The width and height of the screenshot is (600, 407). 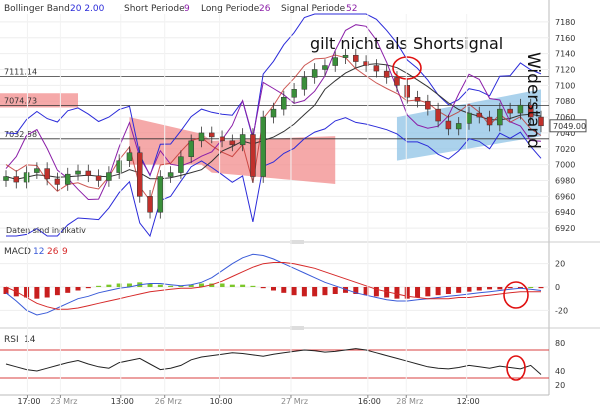 I want to click on resize-handle-macd, so click(x=297, y=242).